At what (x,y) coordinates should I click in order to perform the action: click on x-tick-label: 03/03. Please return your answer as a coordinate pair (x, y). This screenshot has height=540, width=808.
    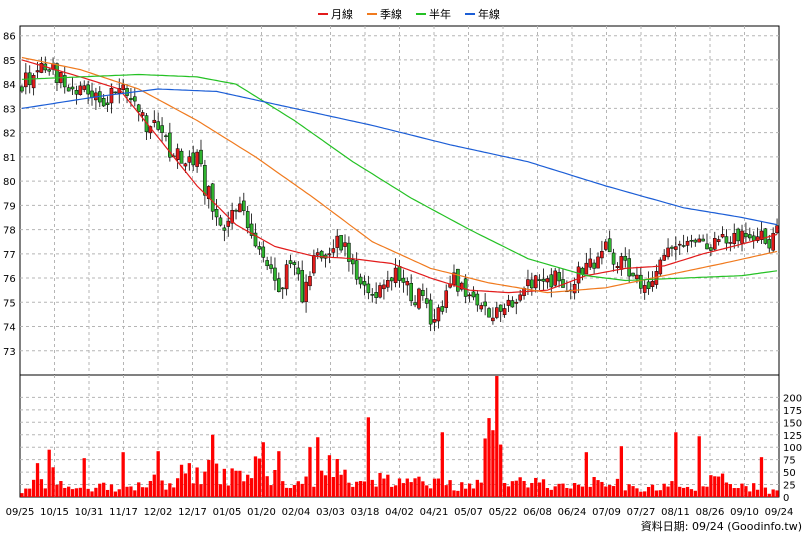
    Looking at the image, I should click on (330, 512).